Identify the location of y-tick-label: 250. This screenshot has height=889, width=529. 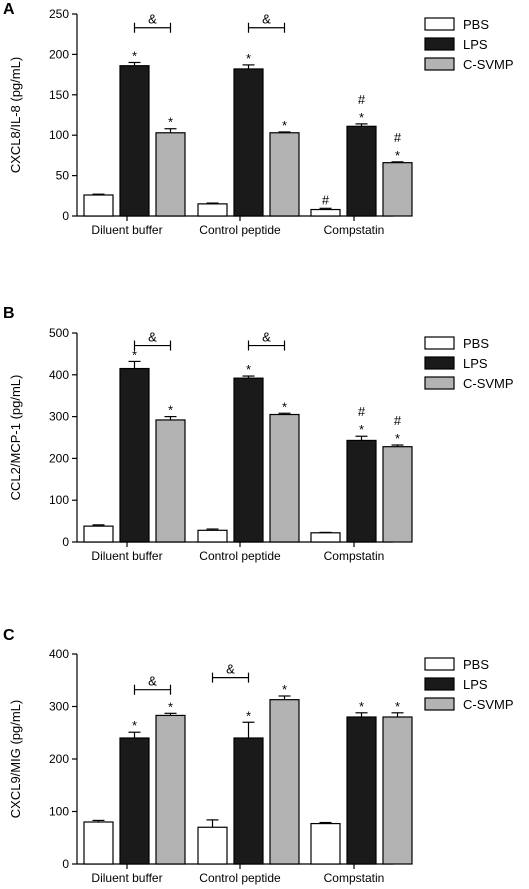
(59, 14).